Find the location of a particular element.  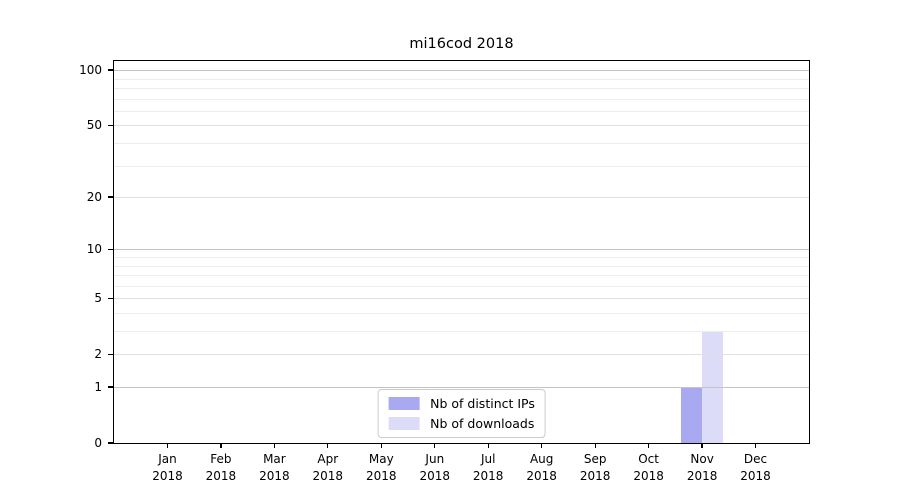

x-tick-label-nov: Nov 2018 is located at coordinates (702, 467).